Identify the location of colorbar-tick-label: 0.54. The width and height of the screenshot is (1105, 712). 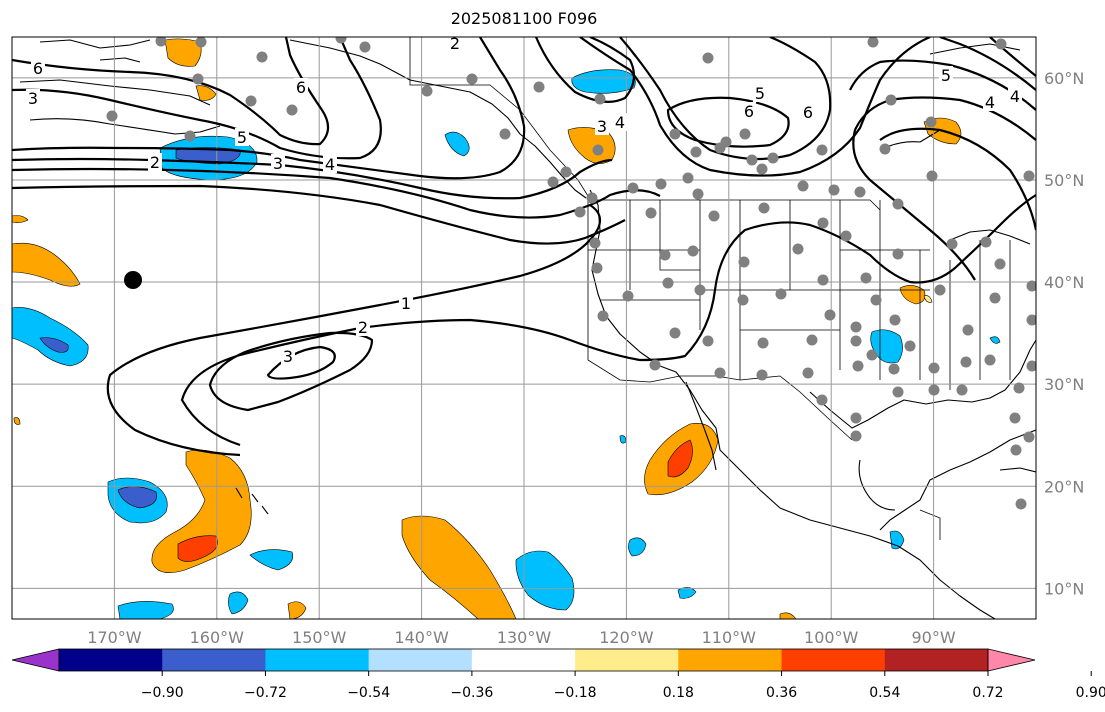
(884, 693).